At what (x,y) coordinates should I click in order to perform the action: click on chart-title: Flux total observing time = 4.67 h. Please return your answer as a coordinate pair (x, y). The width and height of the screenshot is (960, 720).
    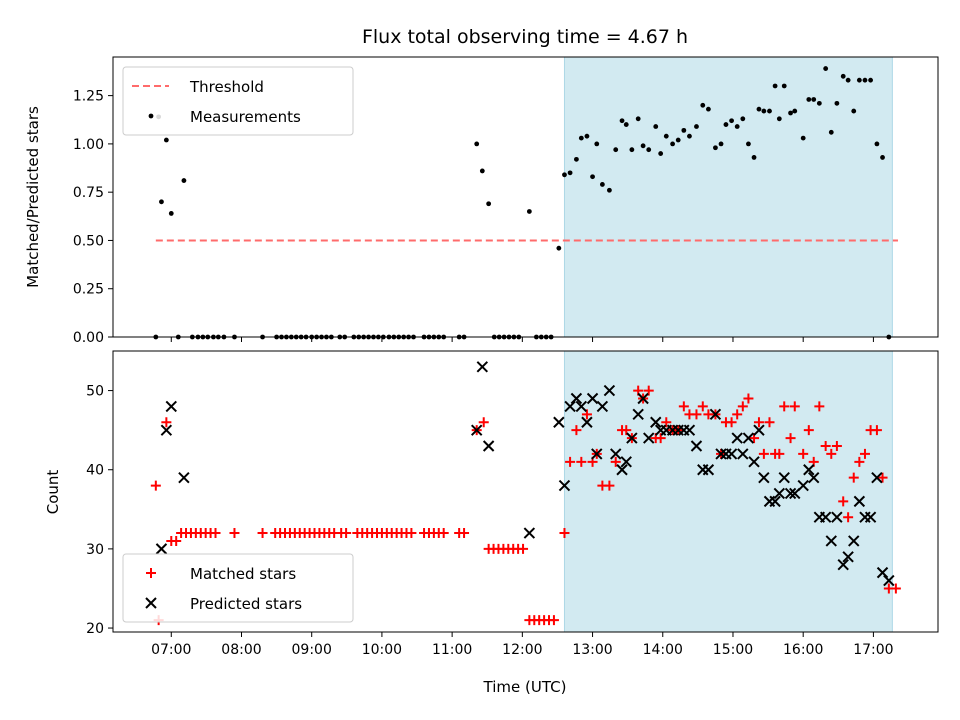
    Looking at the image, I should click on (525, 37).